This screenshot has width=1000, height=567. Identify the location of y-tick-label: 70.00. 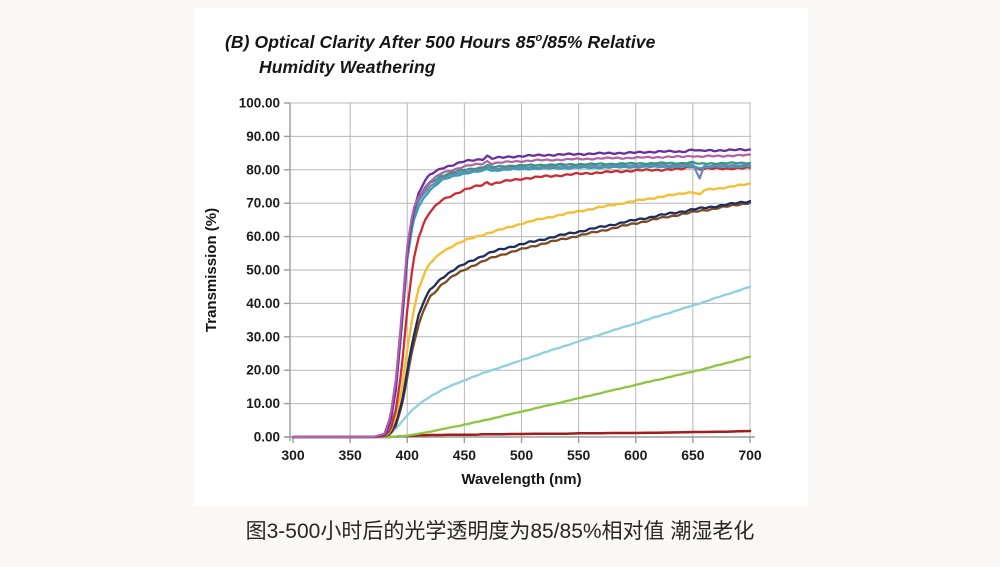
(263, 203).